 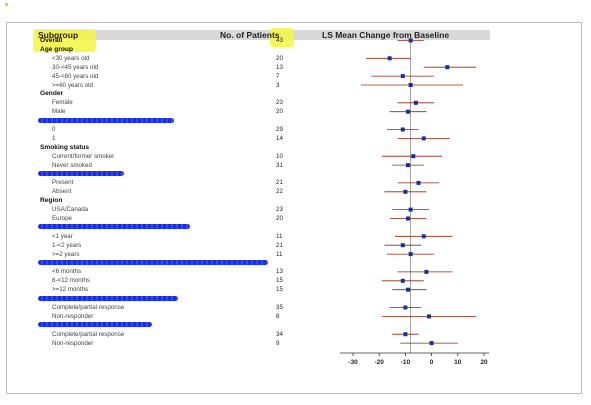 What do you see at coordinates (71, 58) in the screenshot?
I see `subgroup-label: <30 years old` at bounding box center [71, 58].